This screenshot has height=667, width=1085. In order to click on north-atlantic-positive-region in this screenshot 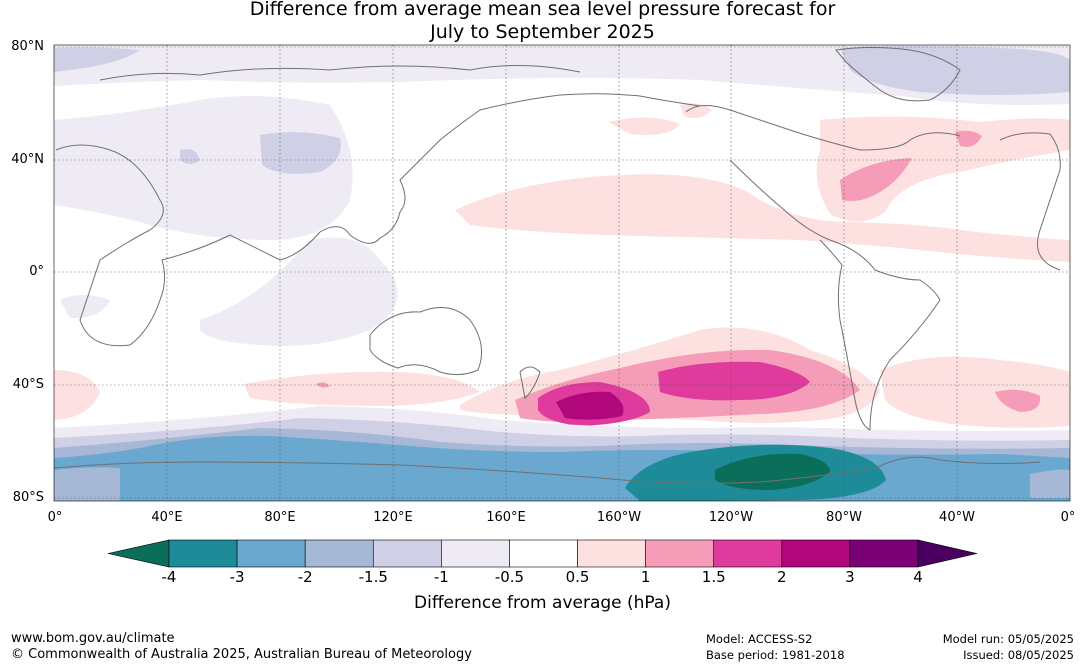, I will do `click(943, 169)`.